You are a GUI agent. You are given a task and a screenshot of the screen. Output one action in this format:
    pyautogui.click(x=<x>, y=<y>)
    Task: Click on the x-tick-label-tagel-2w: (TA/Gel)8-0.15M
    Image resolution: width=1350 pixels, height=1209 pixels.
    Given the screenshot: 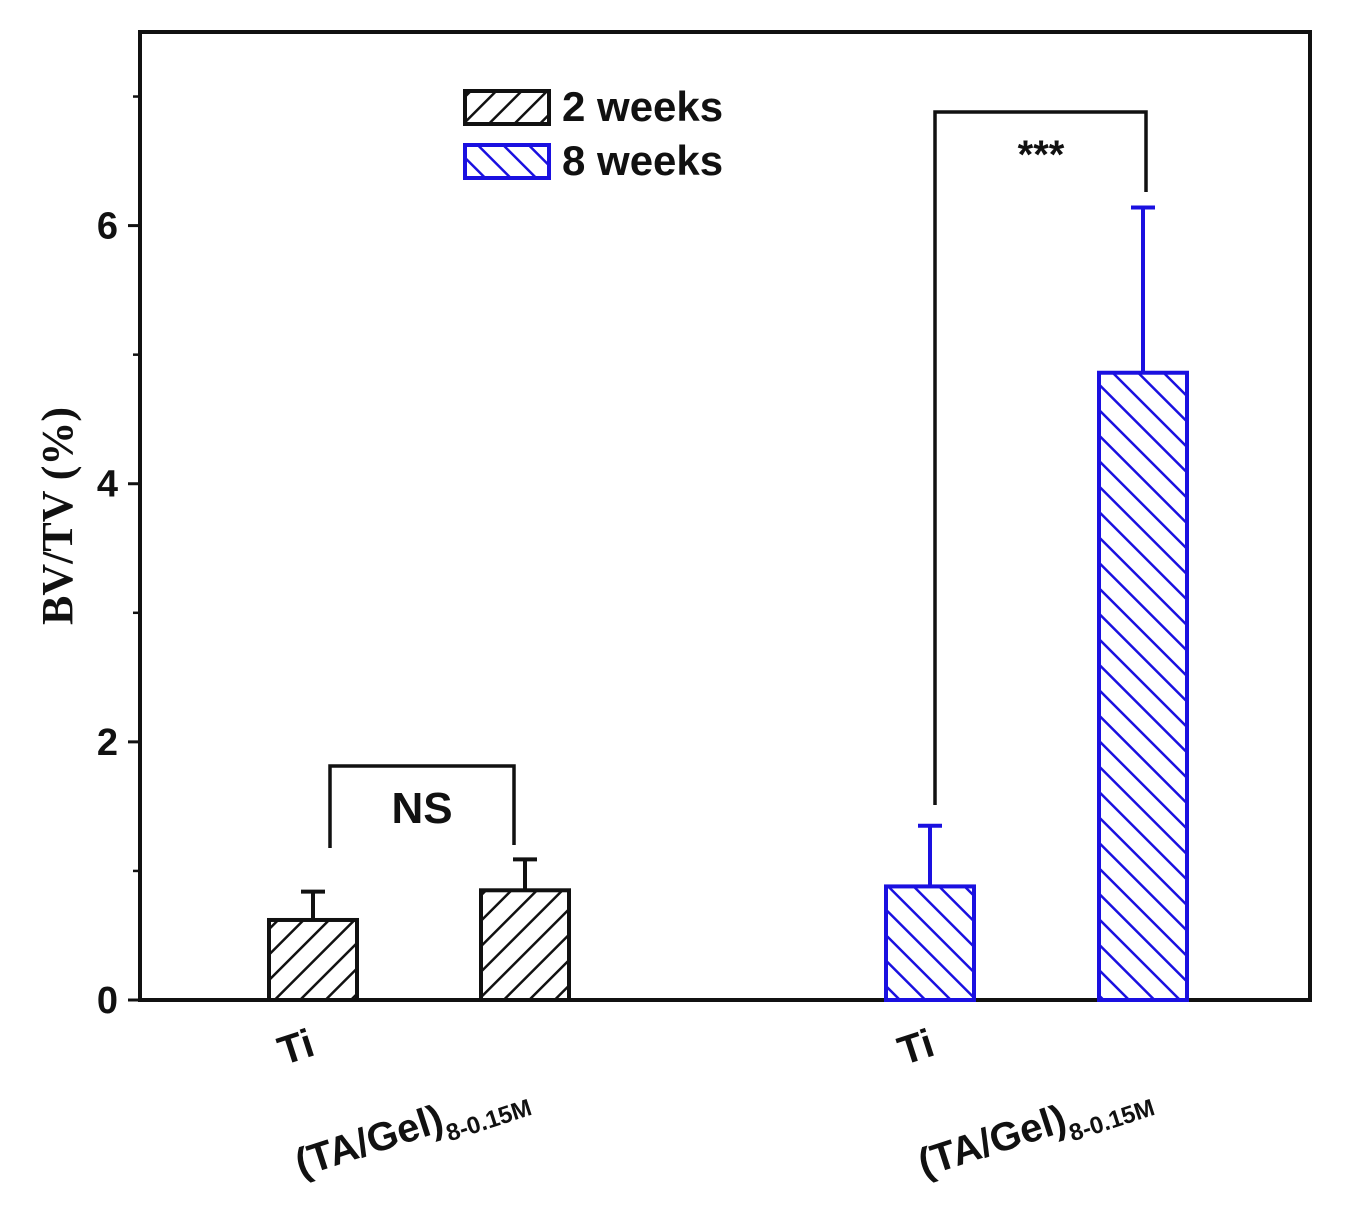 What is the action you would take?
    pyautogui.click(x=412, y=1132)
    